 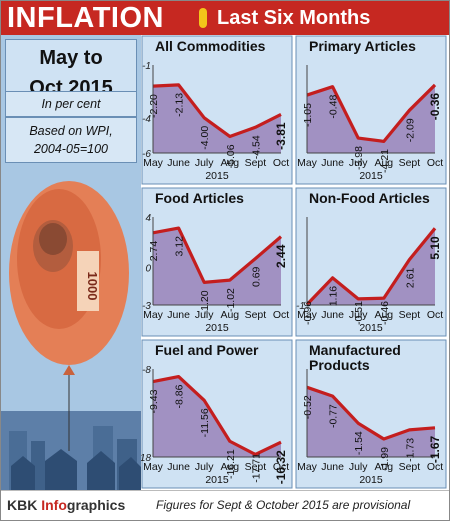 I want to click on header-title: INFLATION, so click(x=85, y=18).